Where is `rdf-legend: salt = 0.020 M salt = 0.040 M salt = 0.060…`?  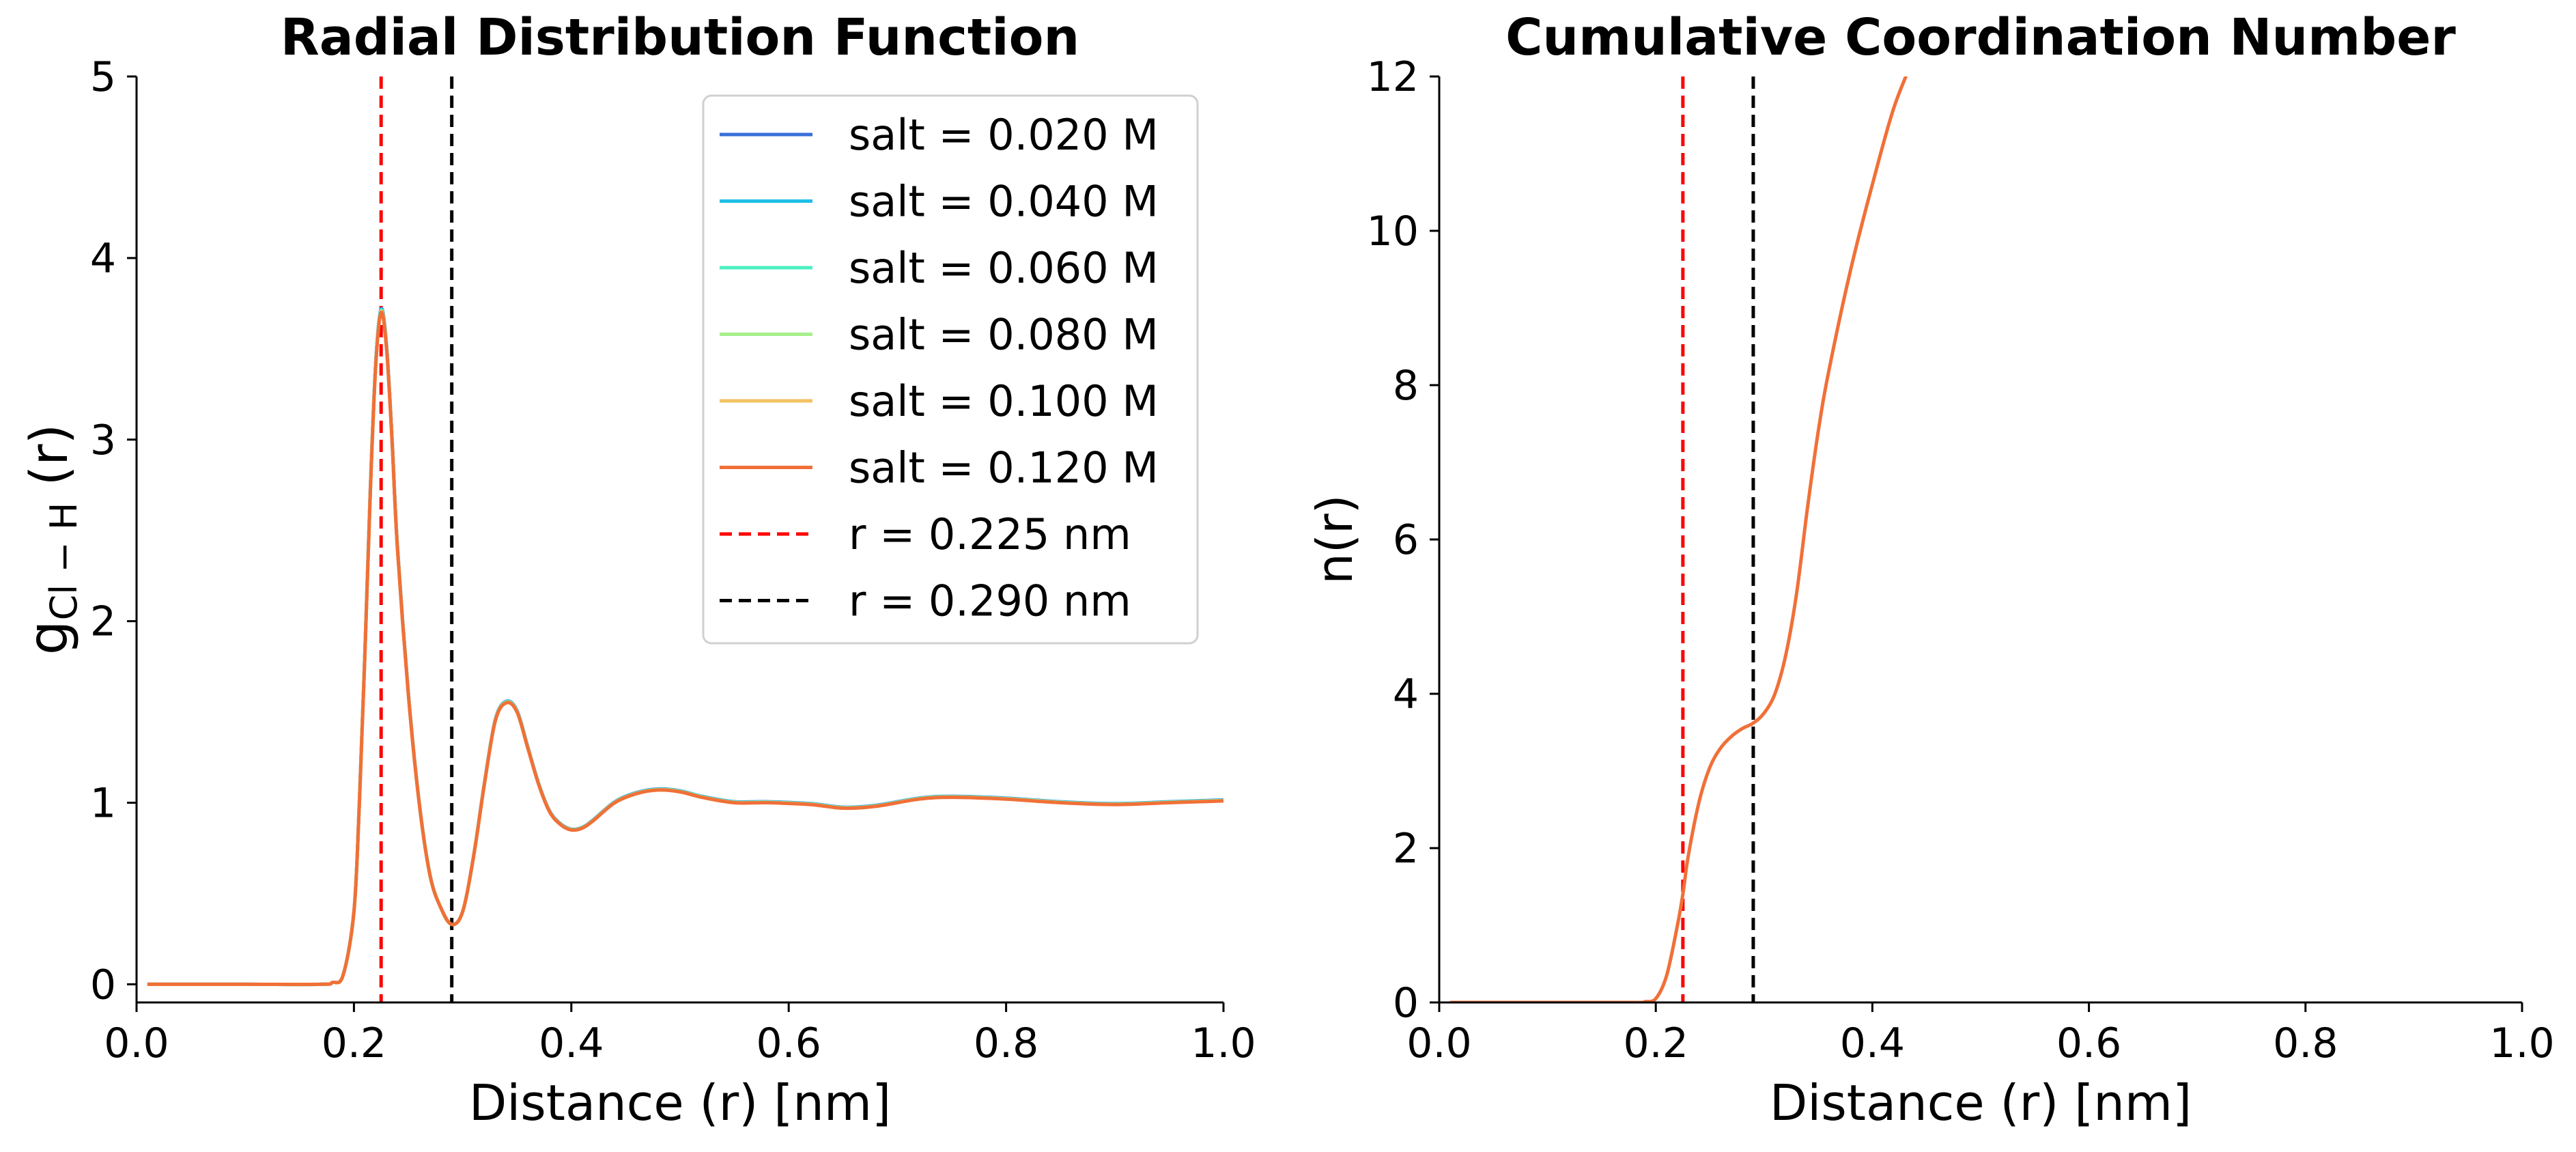
rdf-legend: salt = 0.020 M salt = 0.040 M salt = 0.060… is located at coordinates (950, 370).